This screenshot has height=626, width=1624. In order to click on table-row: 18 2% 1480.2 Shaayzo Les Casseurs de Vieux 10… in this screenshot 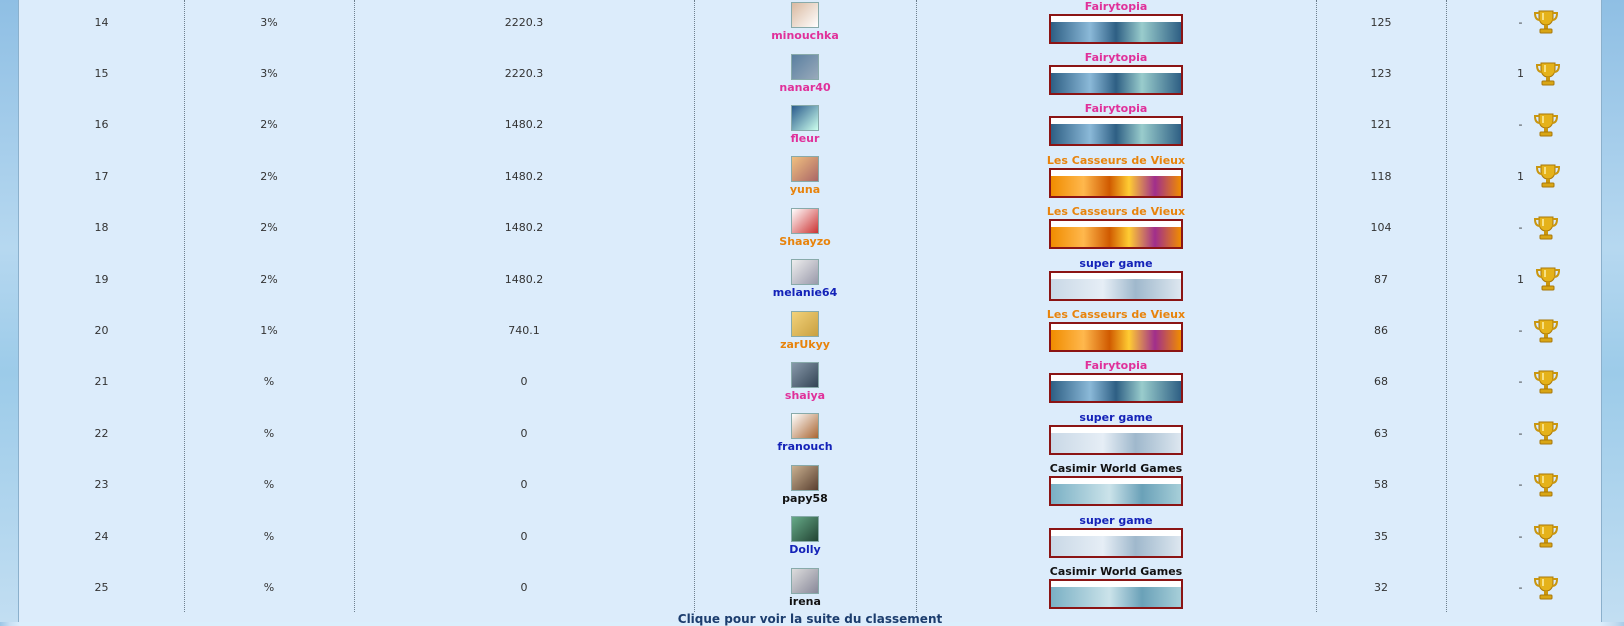, I will do `click(810, 227)`.